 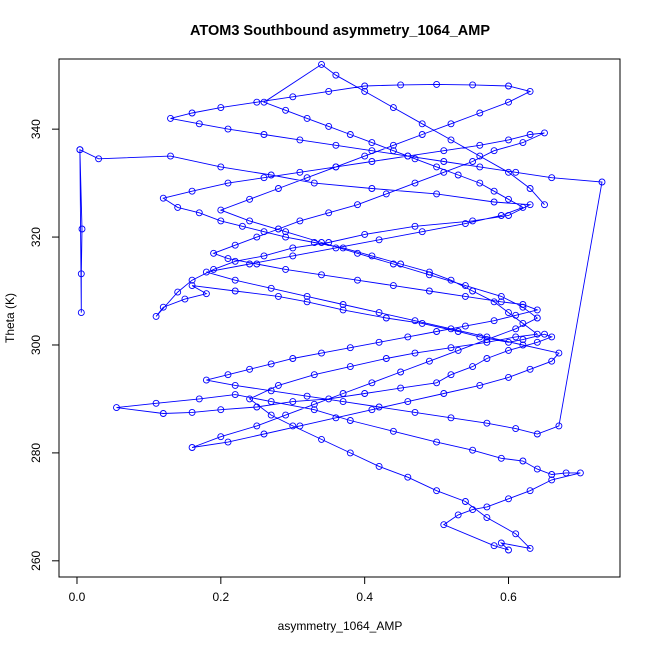 What do you see at coordinates (220, 597) in the screenshot?
I see `x-tick-label: 0.2` at bounding box center [220, 597].